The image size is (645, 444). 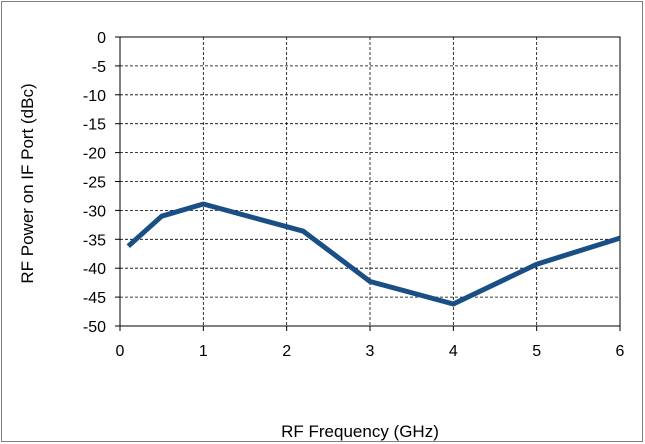 I want to click on x-tick-label: 3, so click(x=370, y=351).